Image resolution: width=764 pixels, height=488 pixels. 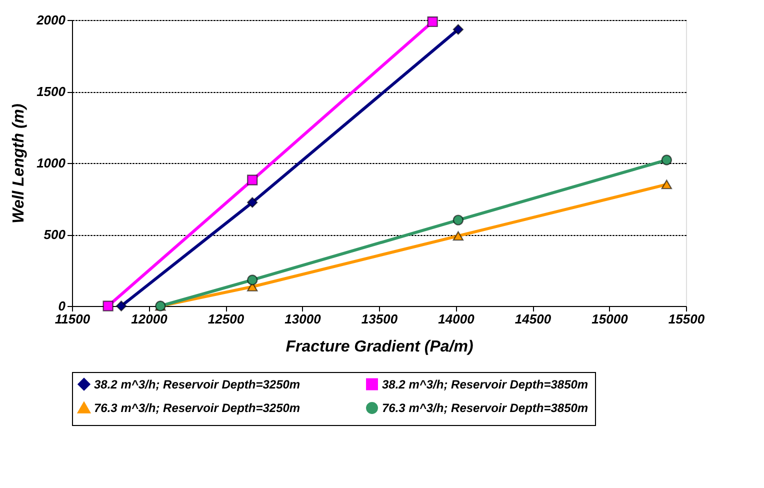 What do you see at coordinates (51, 20) in the screenshot?
I see `y-tick-label: 2000` at bounding box center [51, 20].